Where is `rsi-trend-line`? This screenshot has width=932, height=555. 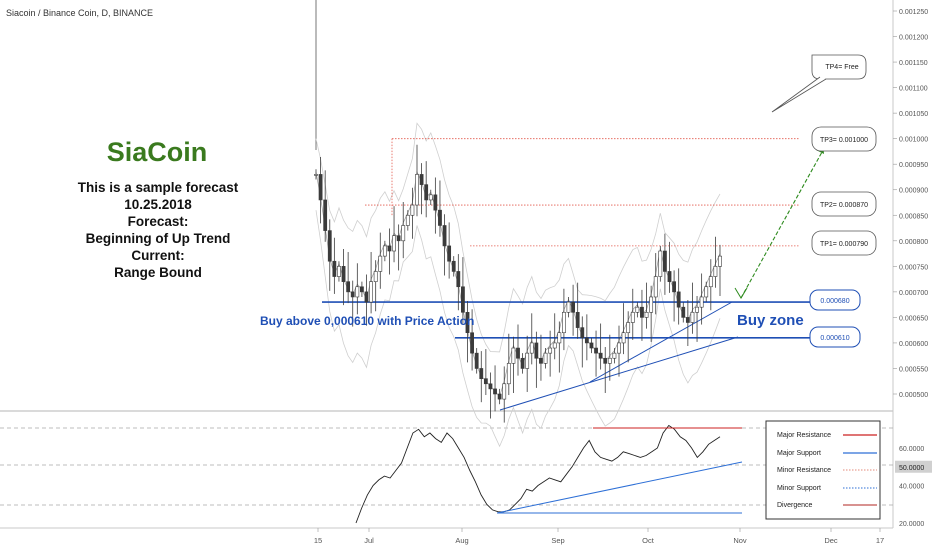
rsi-trend-line is located at coordinates (619, 487).